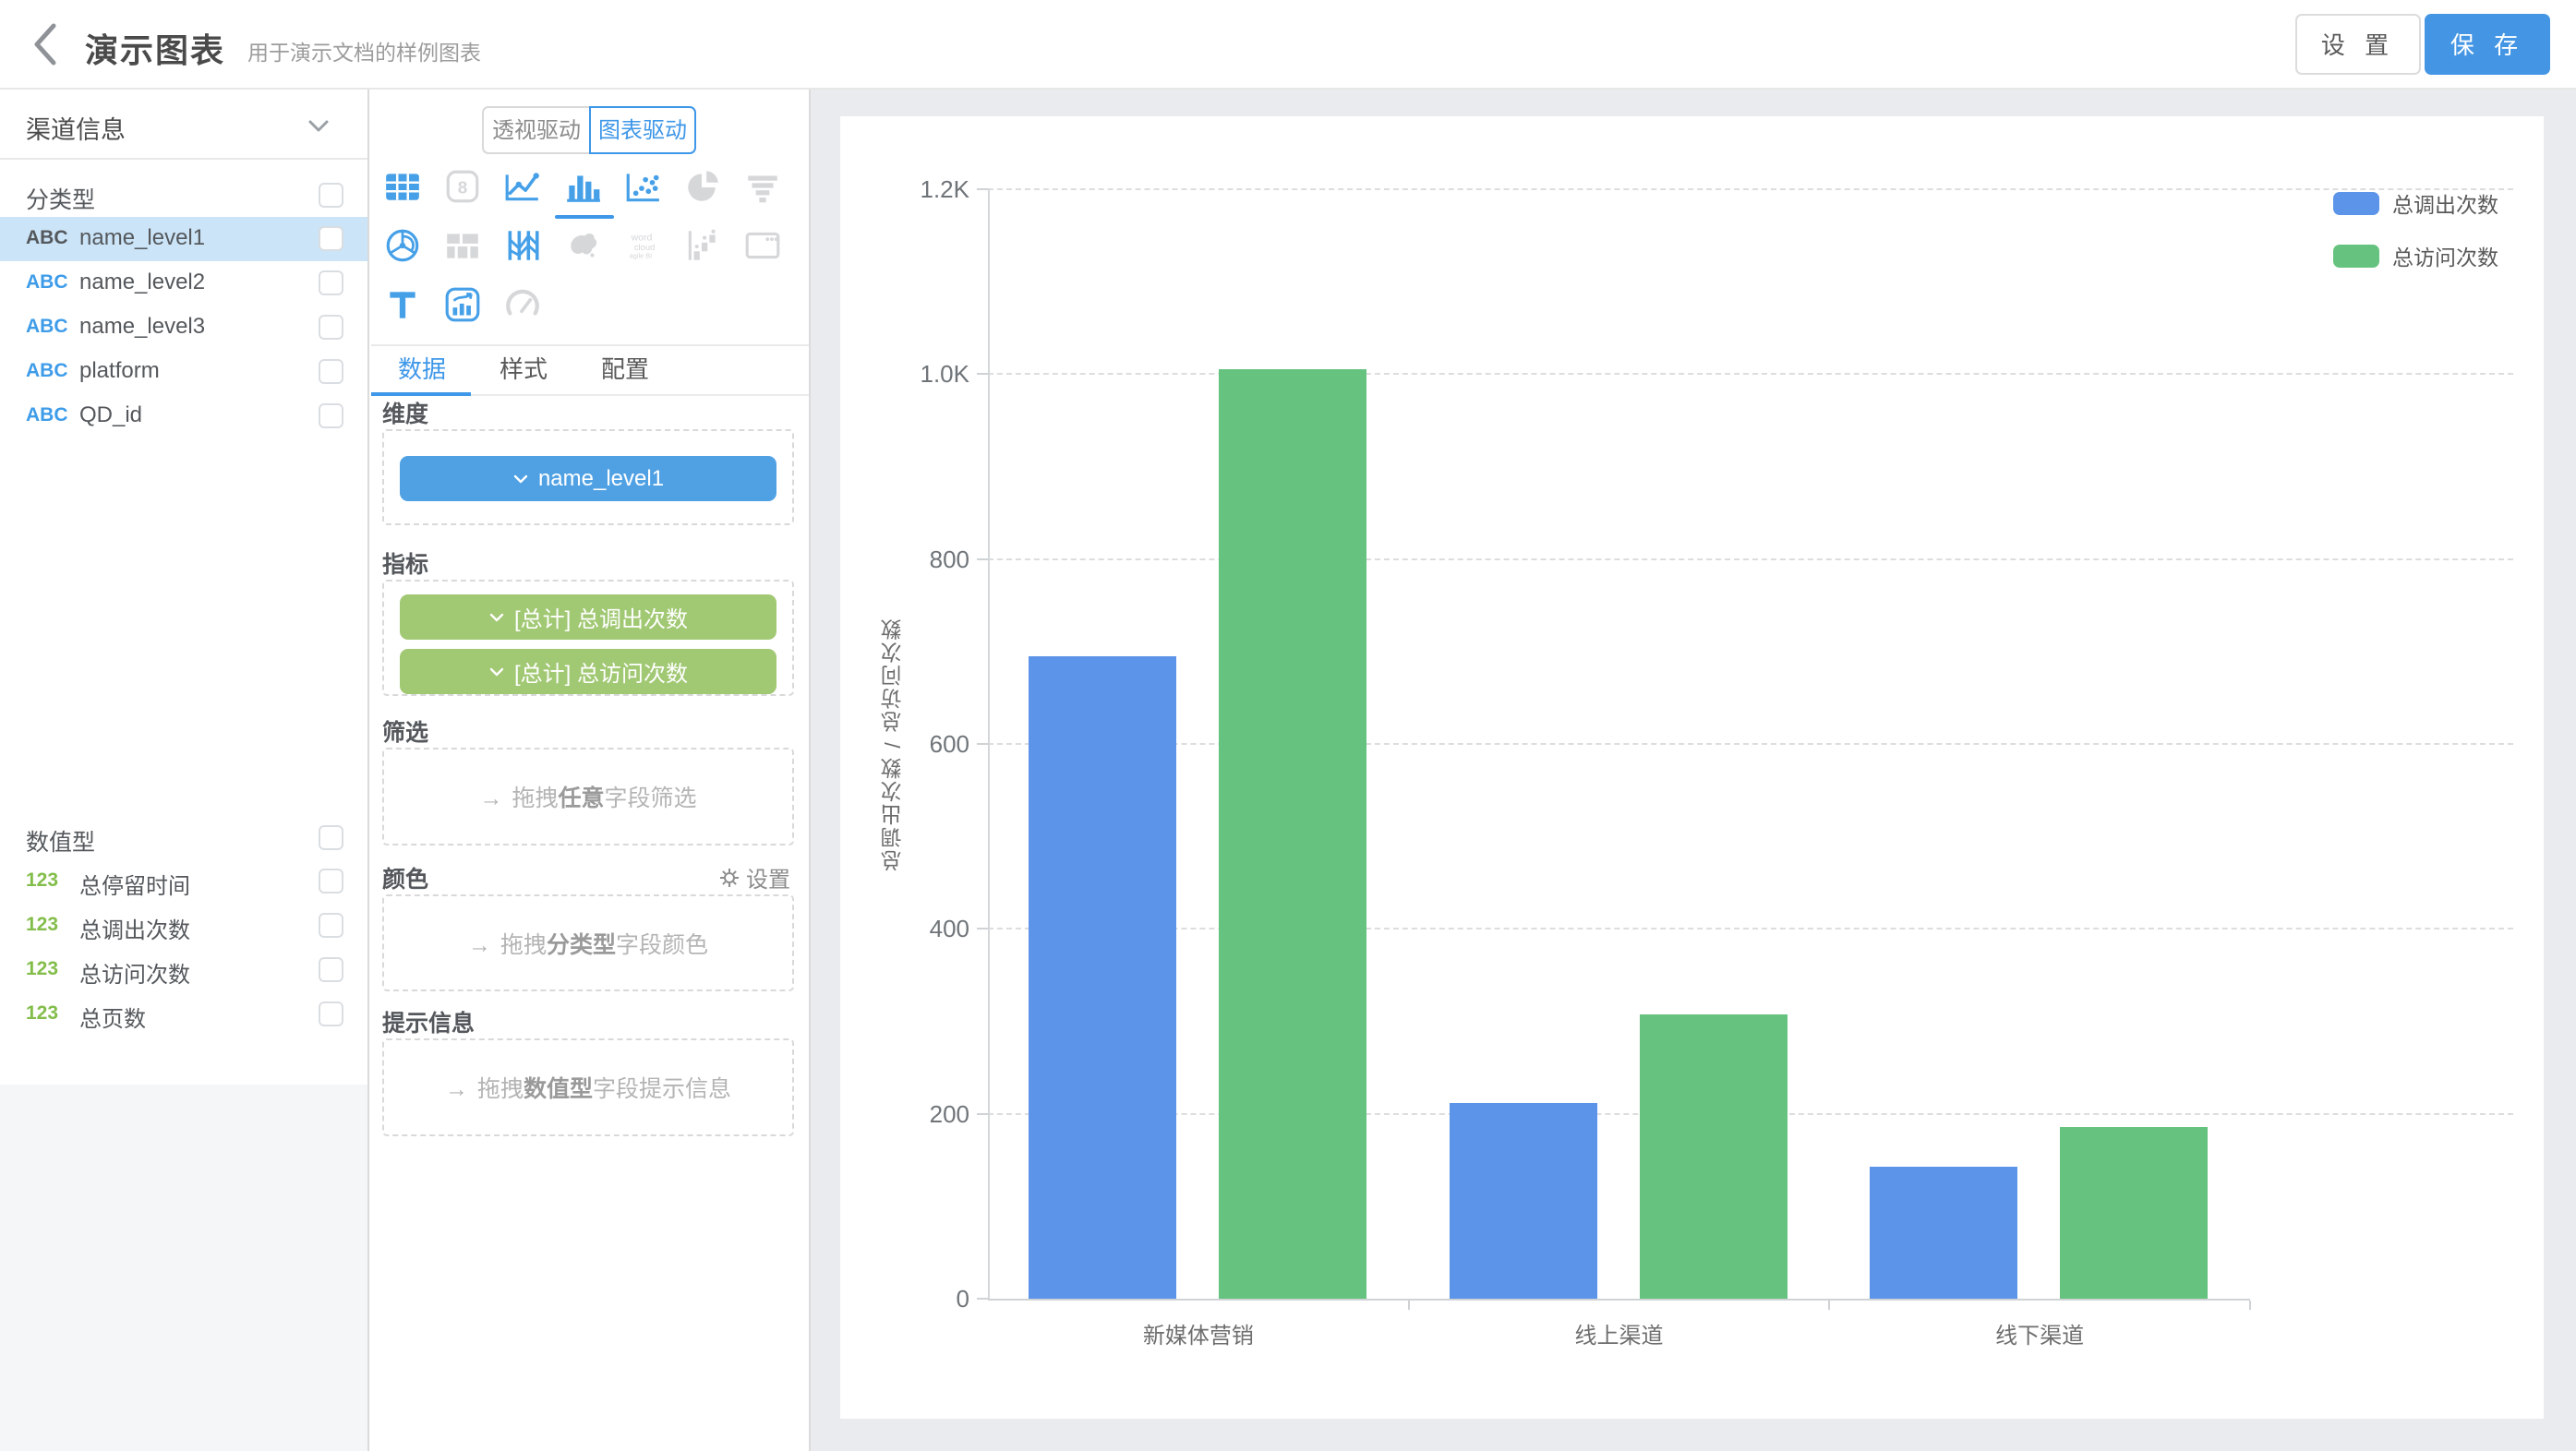  What do you see at coordinates (183, 926) in the screenshot?
I see `field-row: 123 总调出次数` at bounding box center [183, 926].